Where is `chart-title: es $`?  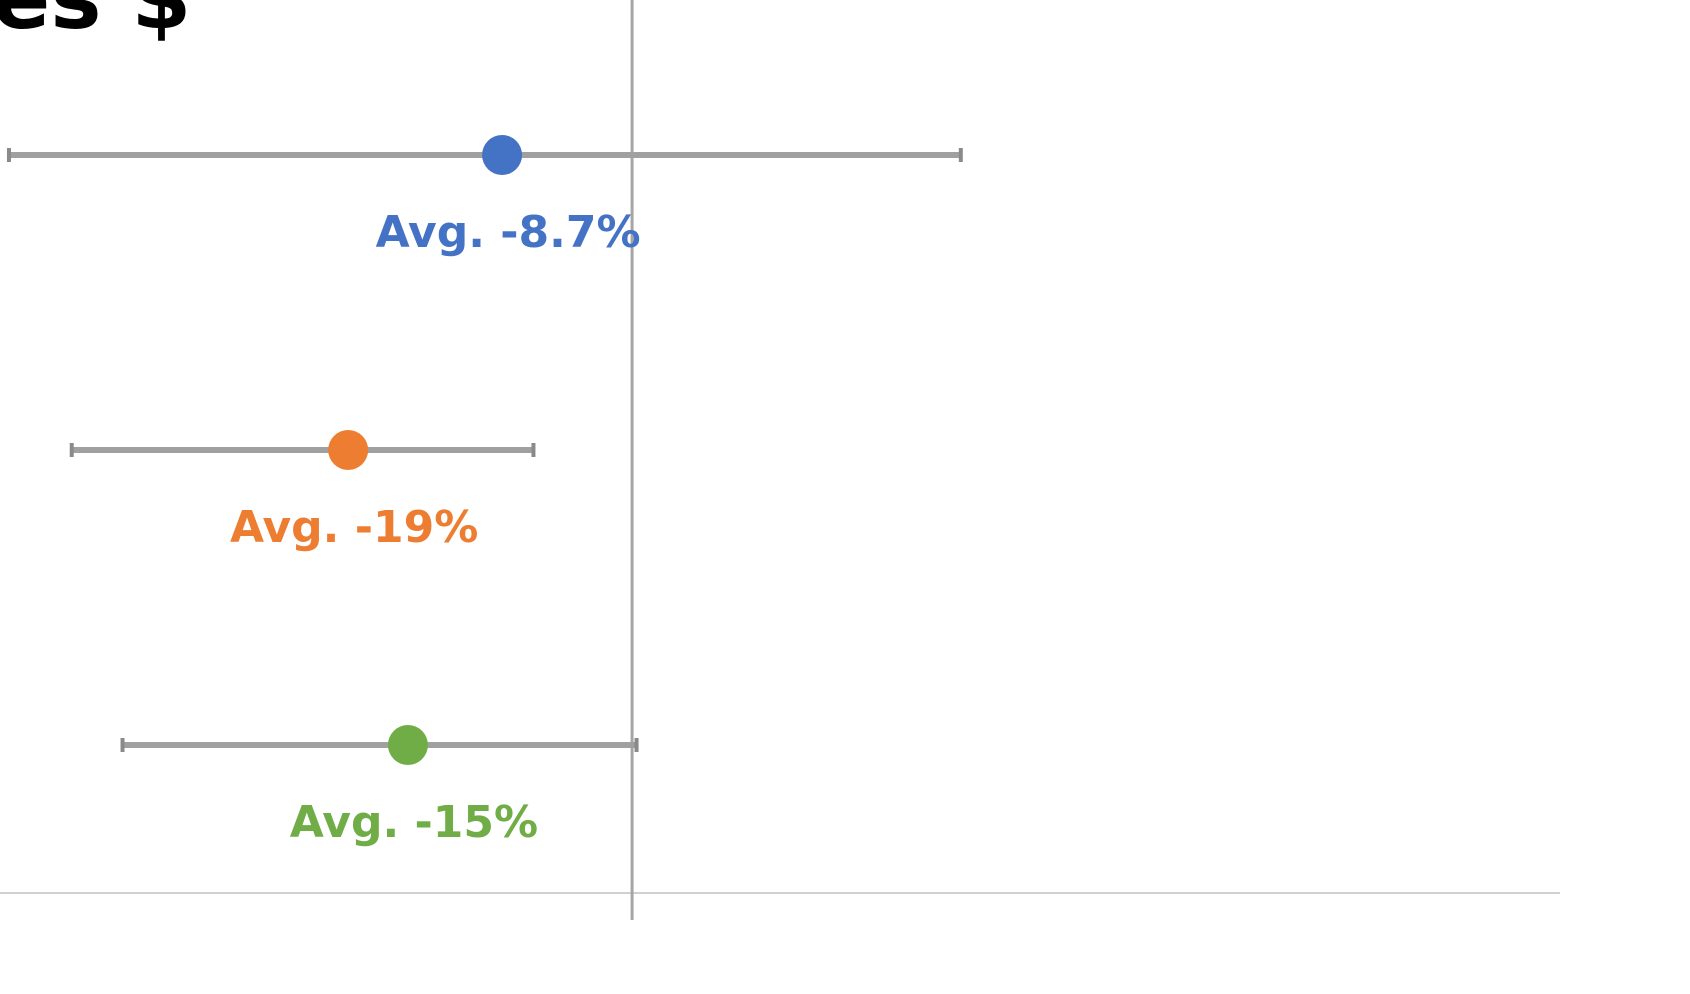
chart-title: es $ is located at coordinates (95, 24).